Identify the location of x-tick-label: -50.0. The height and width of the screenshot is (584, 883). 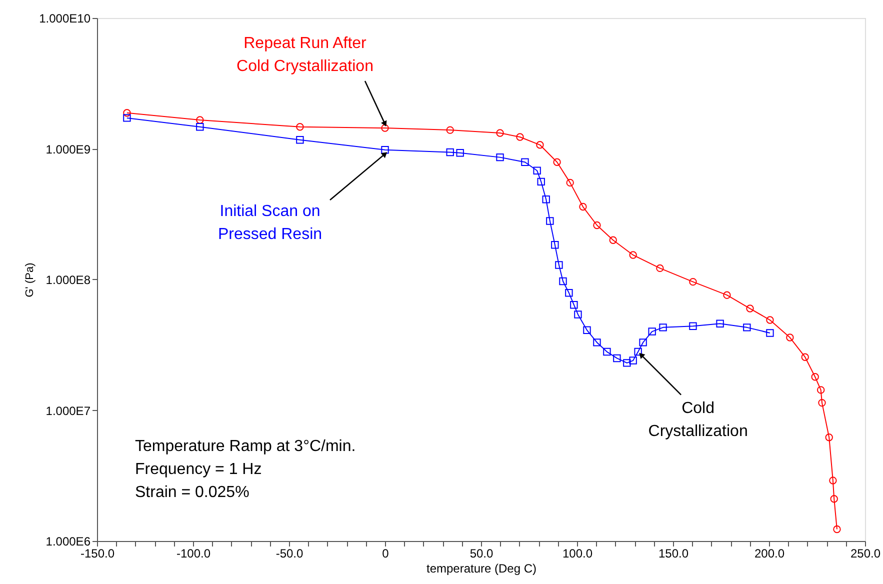
(290, 553).